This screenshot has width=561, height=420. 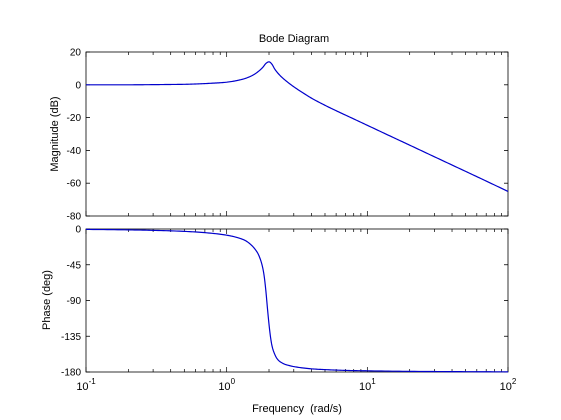 I want to click on phase-ytick-label: -135, so click(x=71, y=337).